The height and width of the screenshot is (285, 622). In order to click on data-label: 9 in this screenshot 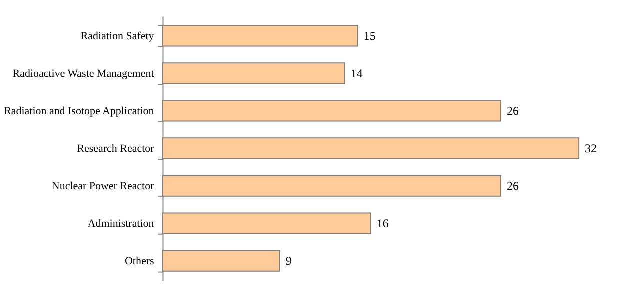, I will do `click(289, 261)`.